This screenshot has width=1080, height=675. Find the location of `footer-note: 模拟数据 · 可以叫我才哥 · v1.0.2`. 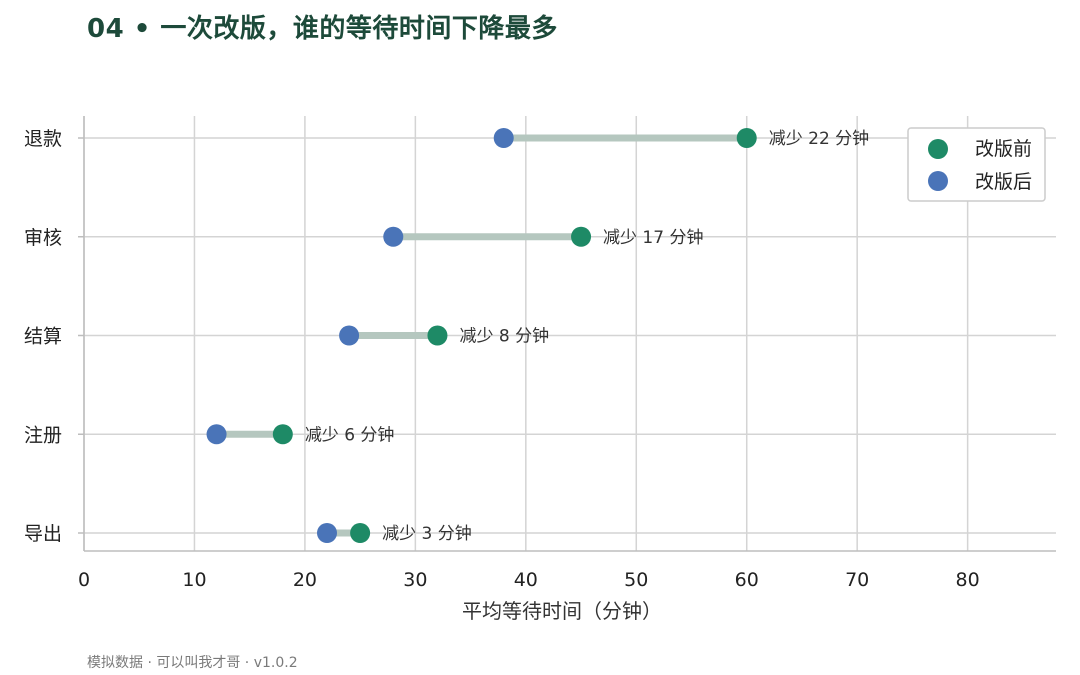

footer-note: 模拟数据 · 可以叫我才哥 · v1.0.2 is located at coordinates (192, 663).